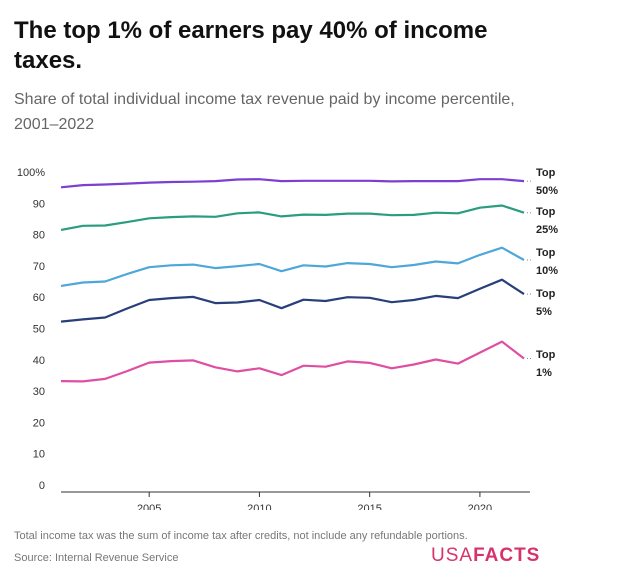  Describe the element at coordinates (31, 173) in the screenshot. I see `y-tick-label: 100%` at that location.